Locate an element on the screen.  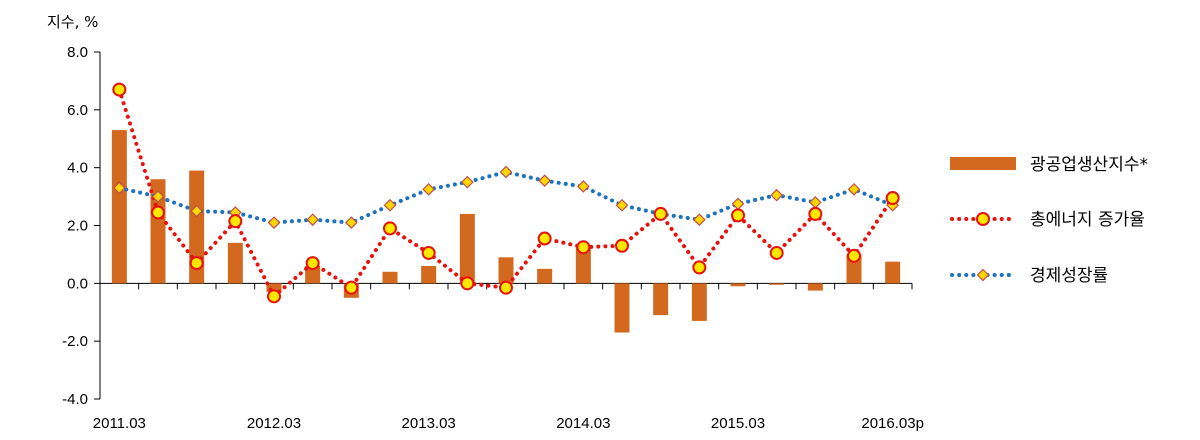
y-axis-unit-label: 지수, % is located at coordinates (72, 22).